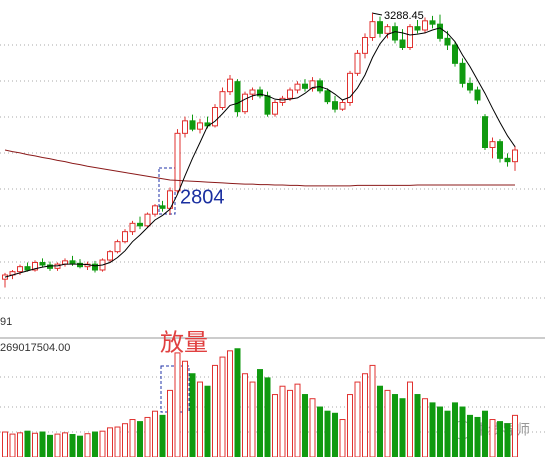 This screenshot has height=457, width=545. What do you see at coordinates (377, 14) in the screenshot?
I see `high-pointer` at bounding box center [377, 14].